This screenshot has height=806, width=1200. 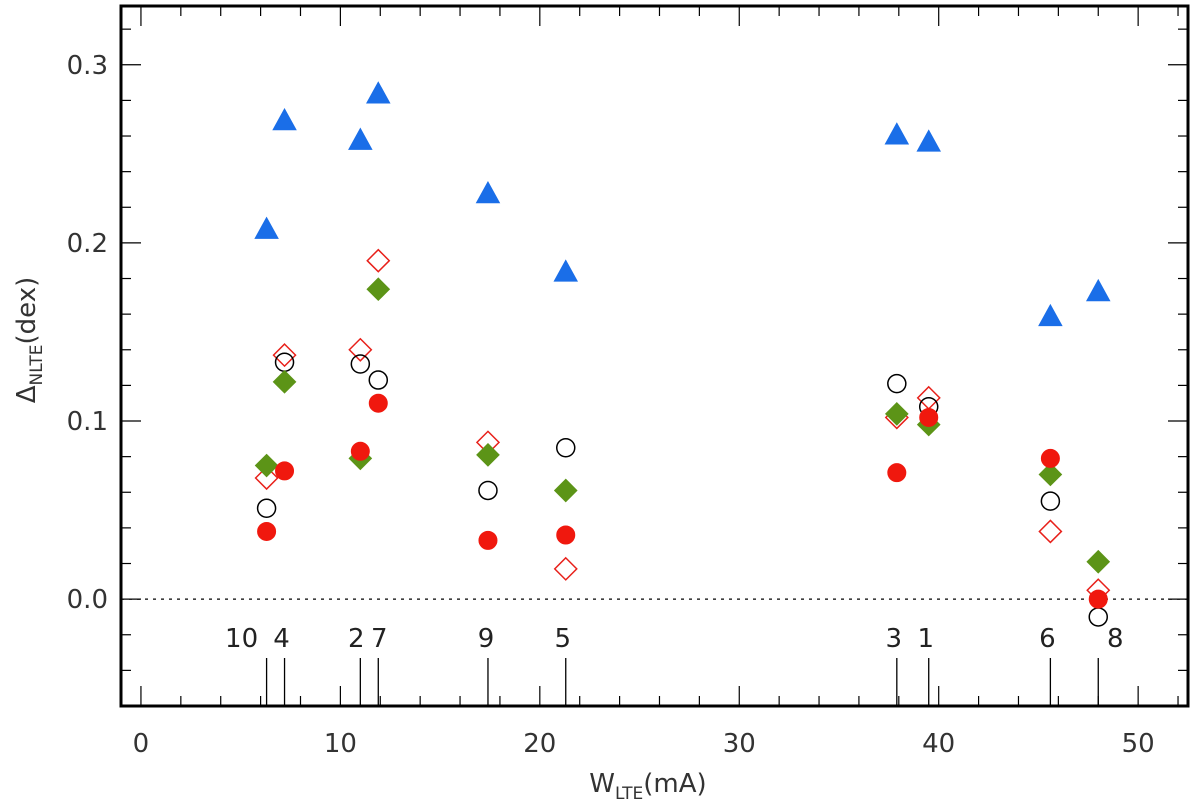 What do you see at coordinates (539, 744) in the screenshot?
I see `x-tick-label: 20` at bounding box center [539, 744].